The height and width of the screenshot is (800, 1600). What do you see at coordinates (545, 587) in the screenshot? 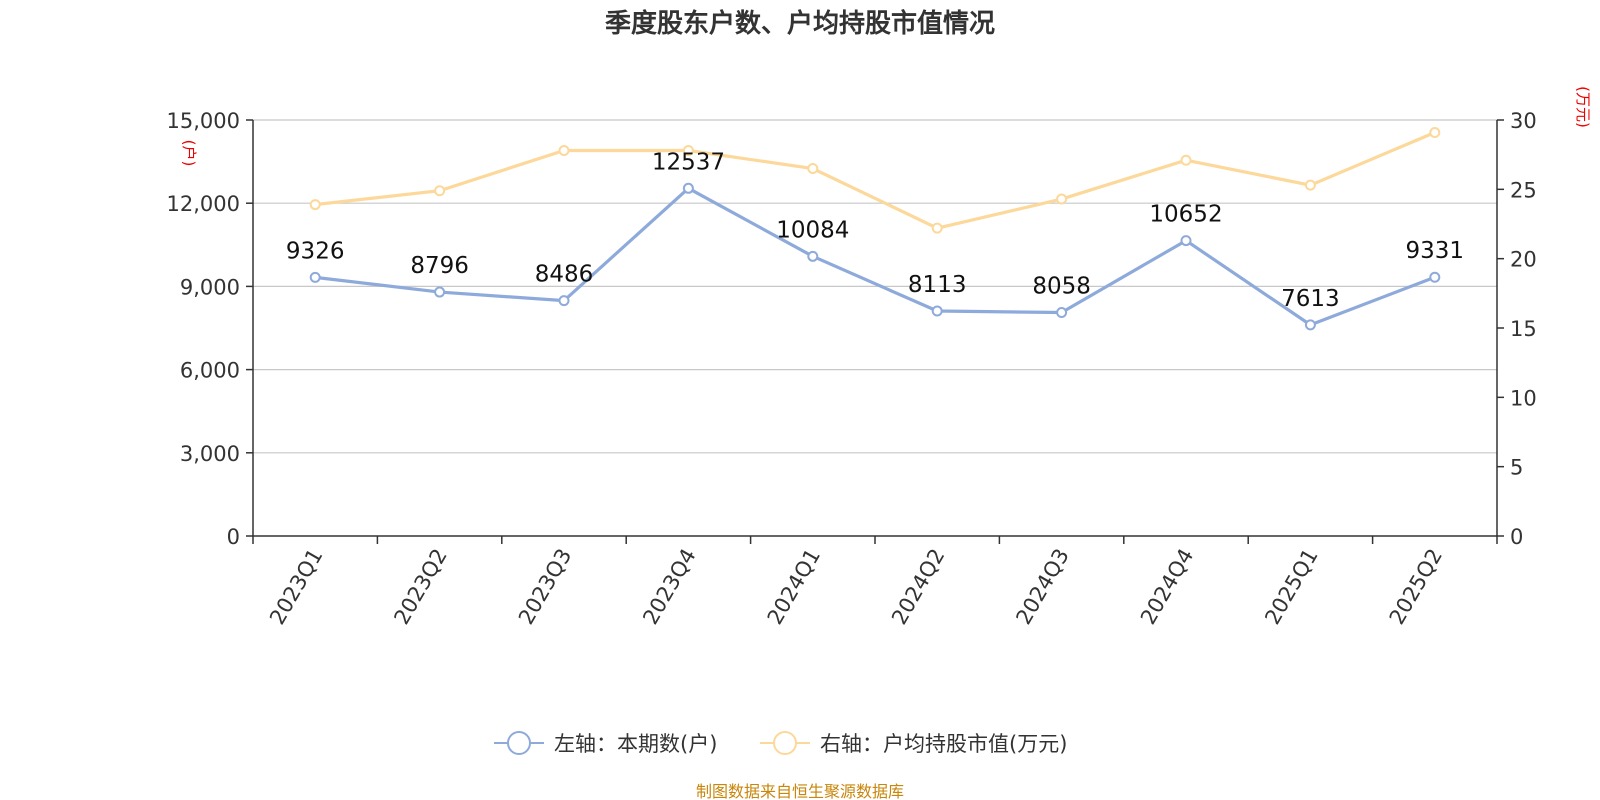
I see `x-tick-label: 2023Q3` at bounding box center [545, 587].